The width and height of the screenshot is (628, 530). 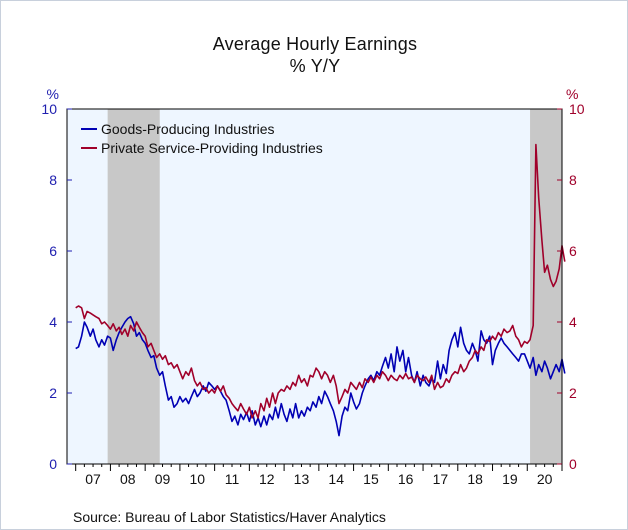 I want to click on year-label: 13, so click(x=302, y=479).